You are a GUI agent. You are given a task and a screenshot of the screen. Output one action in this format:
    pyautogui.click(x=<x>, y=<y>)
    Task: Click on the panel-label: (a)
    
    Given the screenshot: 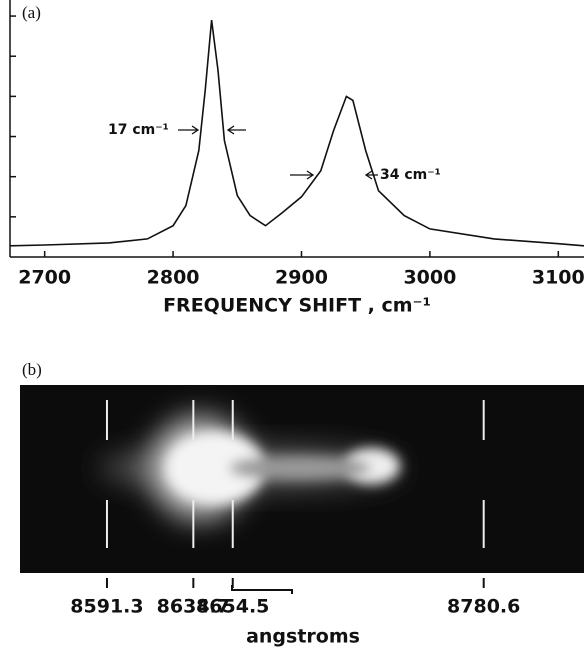 What is the action you would take?
    pyautogui.click(x=31, y=12)
    